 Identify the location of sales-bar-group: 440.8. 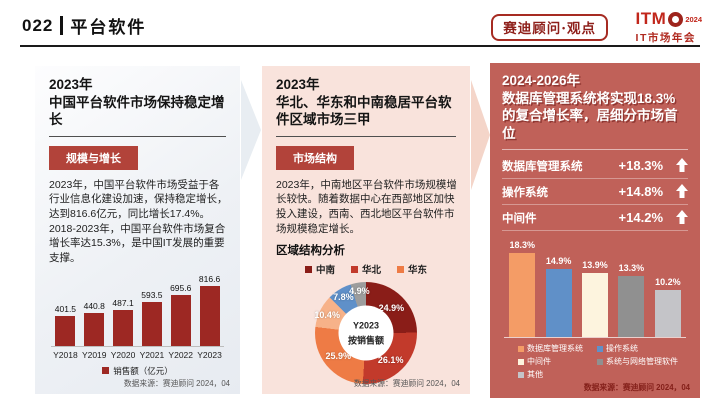
(94, 323).